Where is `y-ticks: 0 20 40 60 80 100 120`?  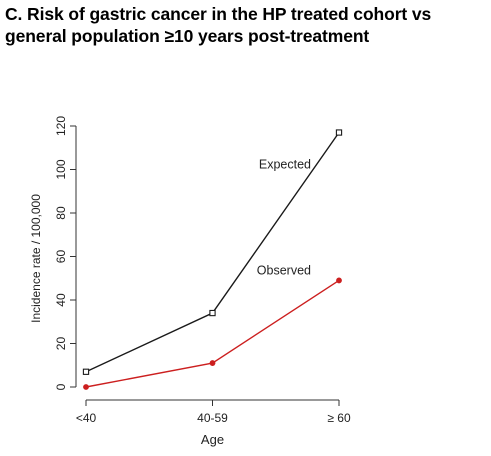
y-ticks: 0 20 40 60 80 100 120 is located at coordinates (65, 253).